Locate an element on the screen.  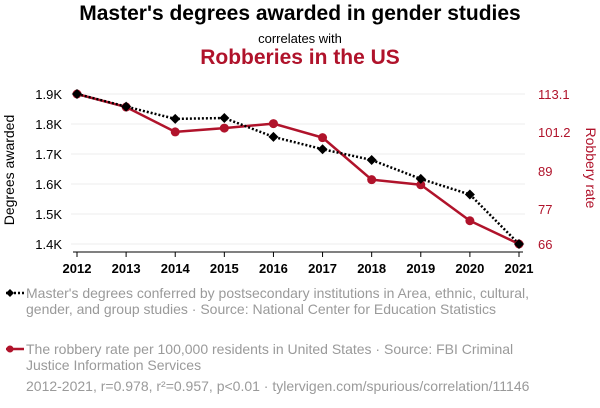
y-tick-label-left: 1.4K is located at coordinates (48, 244).